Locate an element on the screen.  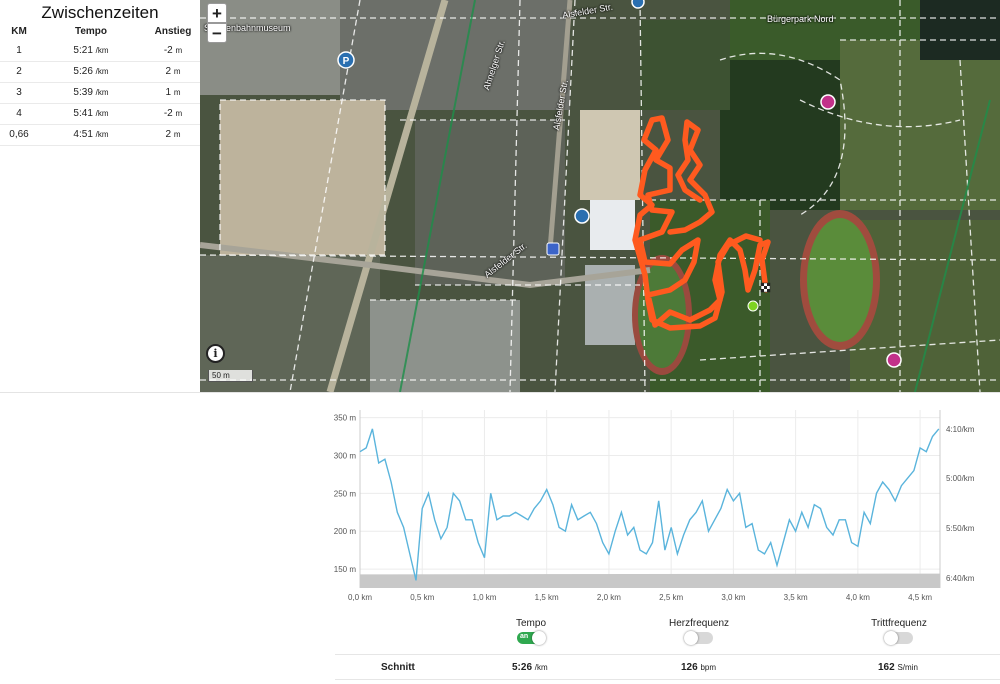
split-pace: 5:26 /km is located at coordinates (91, 72).